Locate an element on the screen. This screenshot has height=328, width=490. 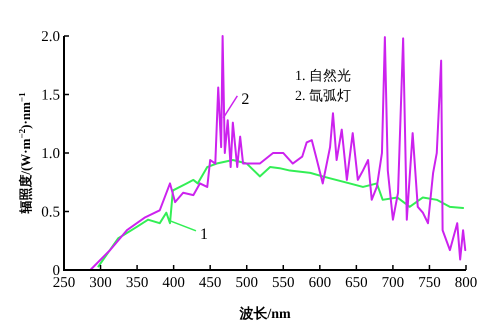
x-tick-label: 550 is located at coordinates (283, 283).